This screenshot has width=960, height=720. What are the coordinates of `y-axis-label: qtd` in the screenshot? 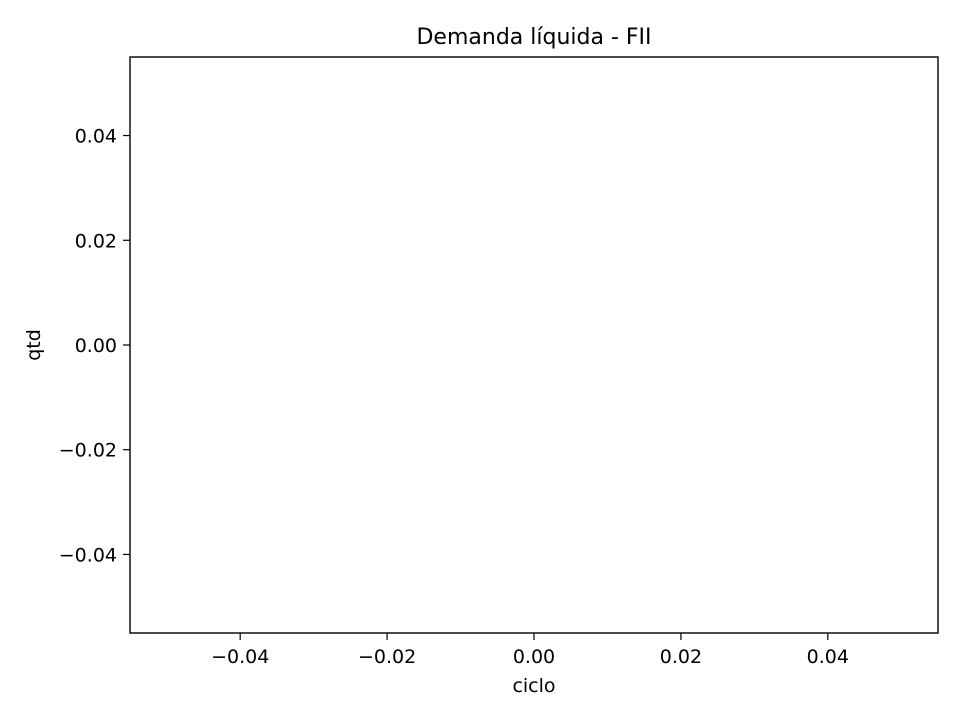 It's located at (34, 345).